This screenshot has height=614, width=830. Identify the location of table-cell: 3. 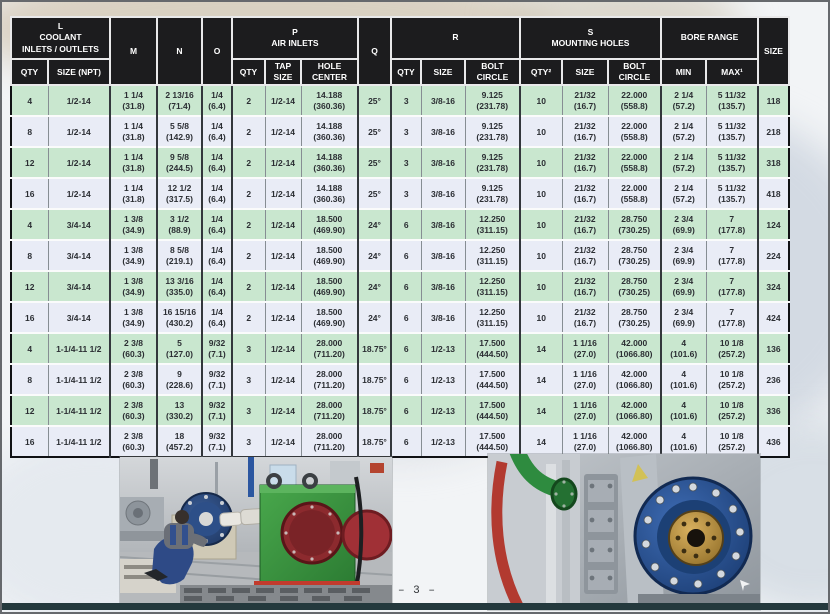
(248, 348).